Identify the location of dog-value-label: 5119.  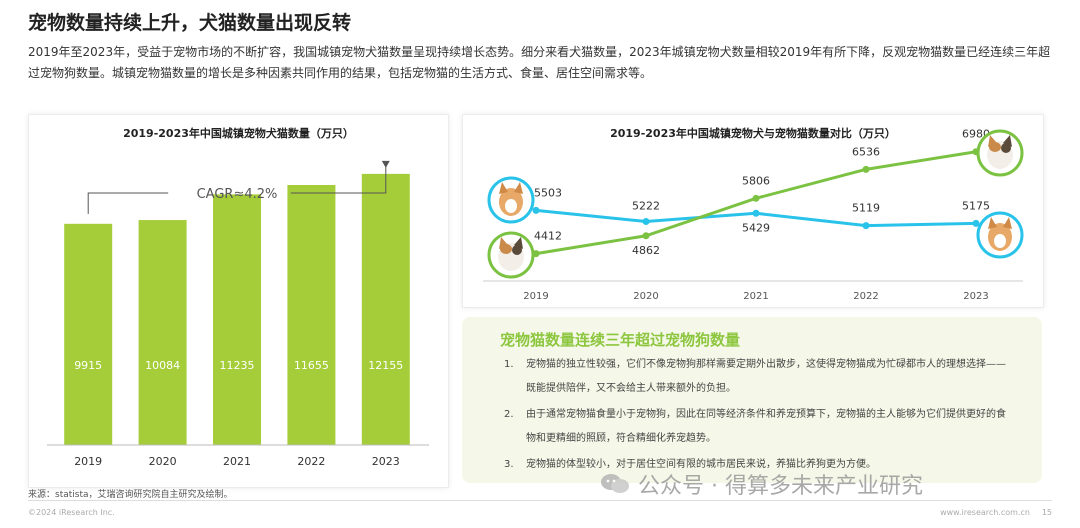
(866, 208).